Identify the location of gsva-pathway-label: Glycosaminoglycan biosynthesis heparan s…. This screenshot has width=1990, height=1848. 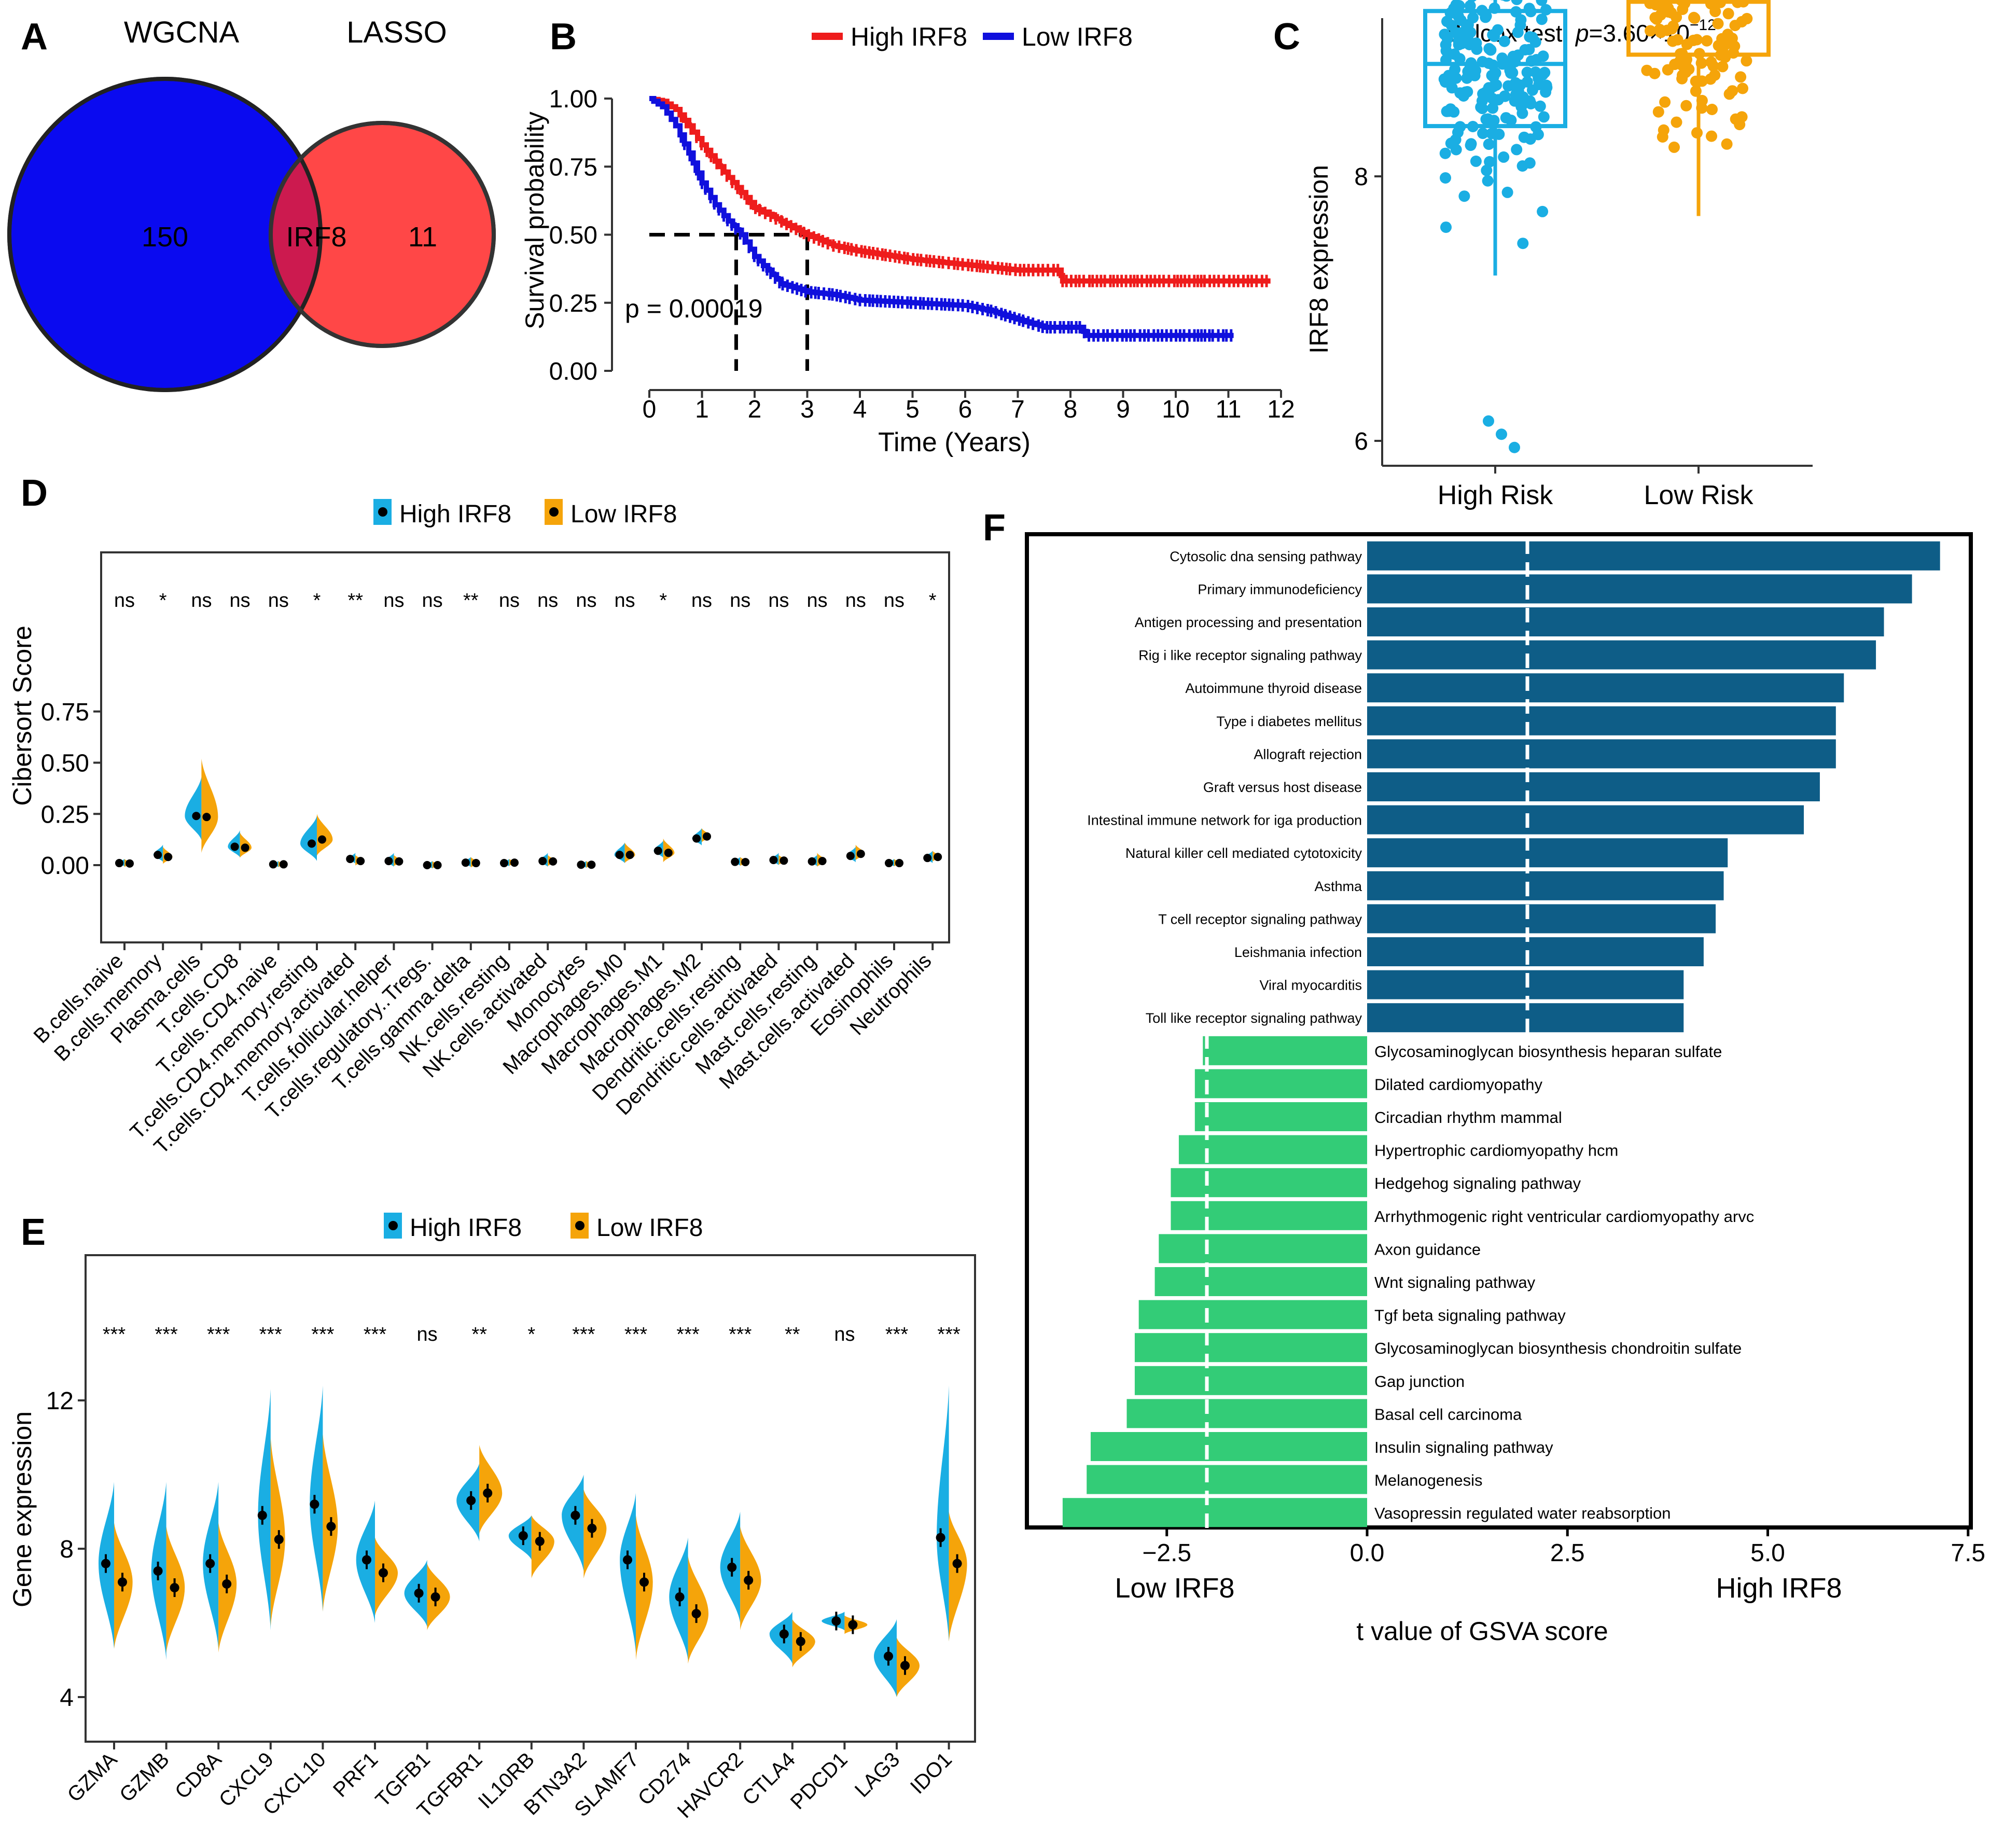
(1548, 1052).